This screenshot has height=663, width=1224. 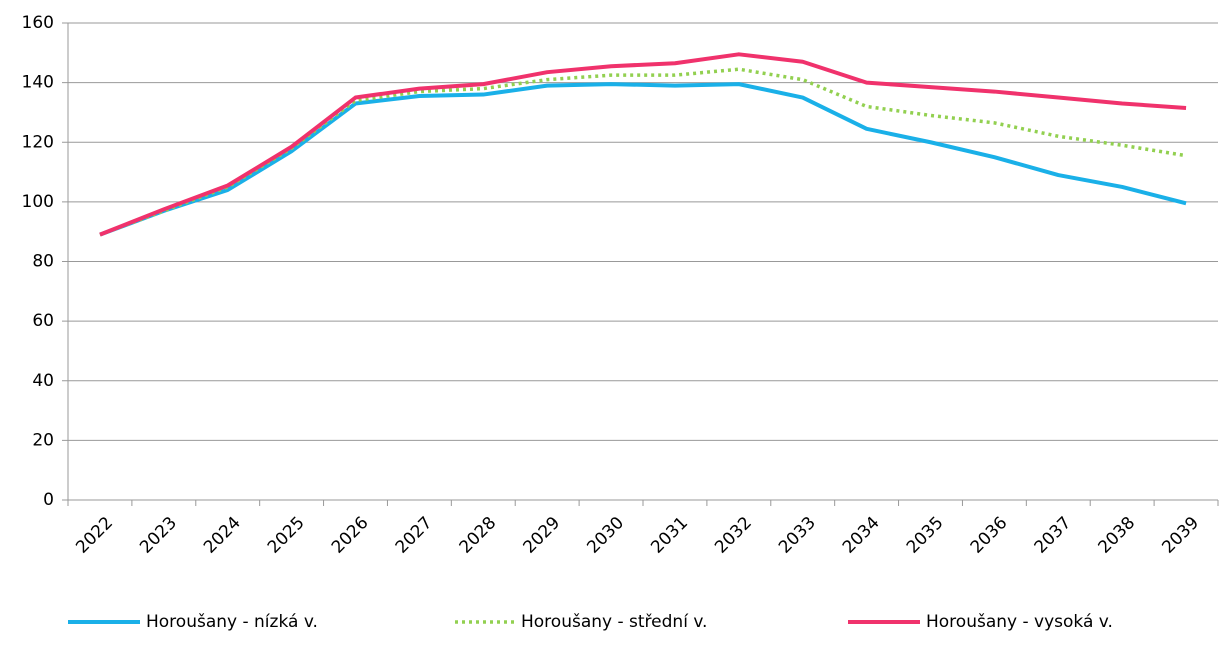 What do you see at coordinates (1180, 535) in the screenshot?
I see `x-tick-label: 2039` at bounding box center [1180, 535].